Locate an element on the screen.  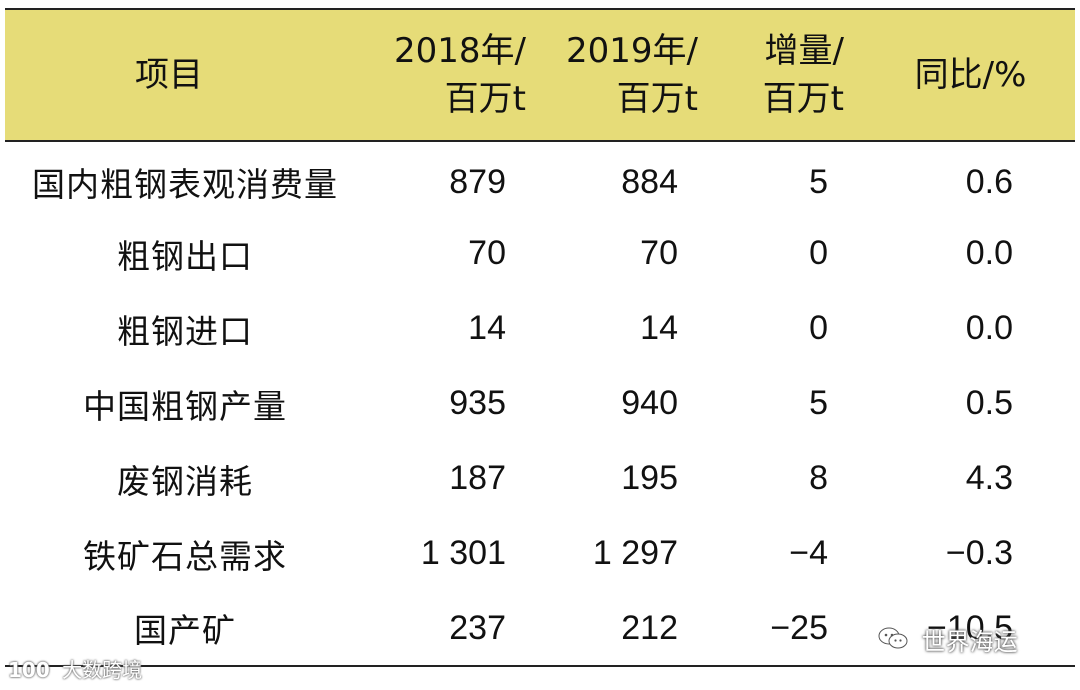
table-row: 铁矿石总需求 1 301 1 297 −4 −0.3 is located at coordinates (540, 553).